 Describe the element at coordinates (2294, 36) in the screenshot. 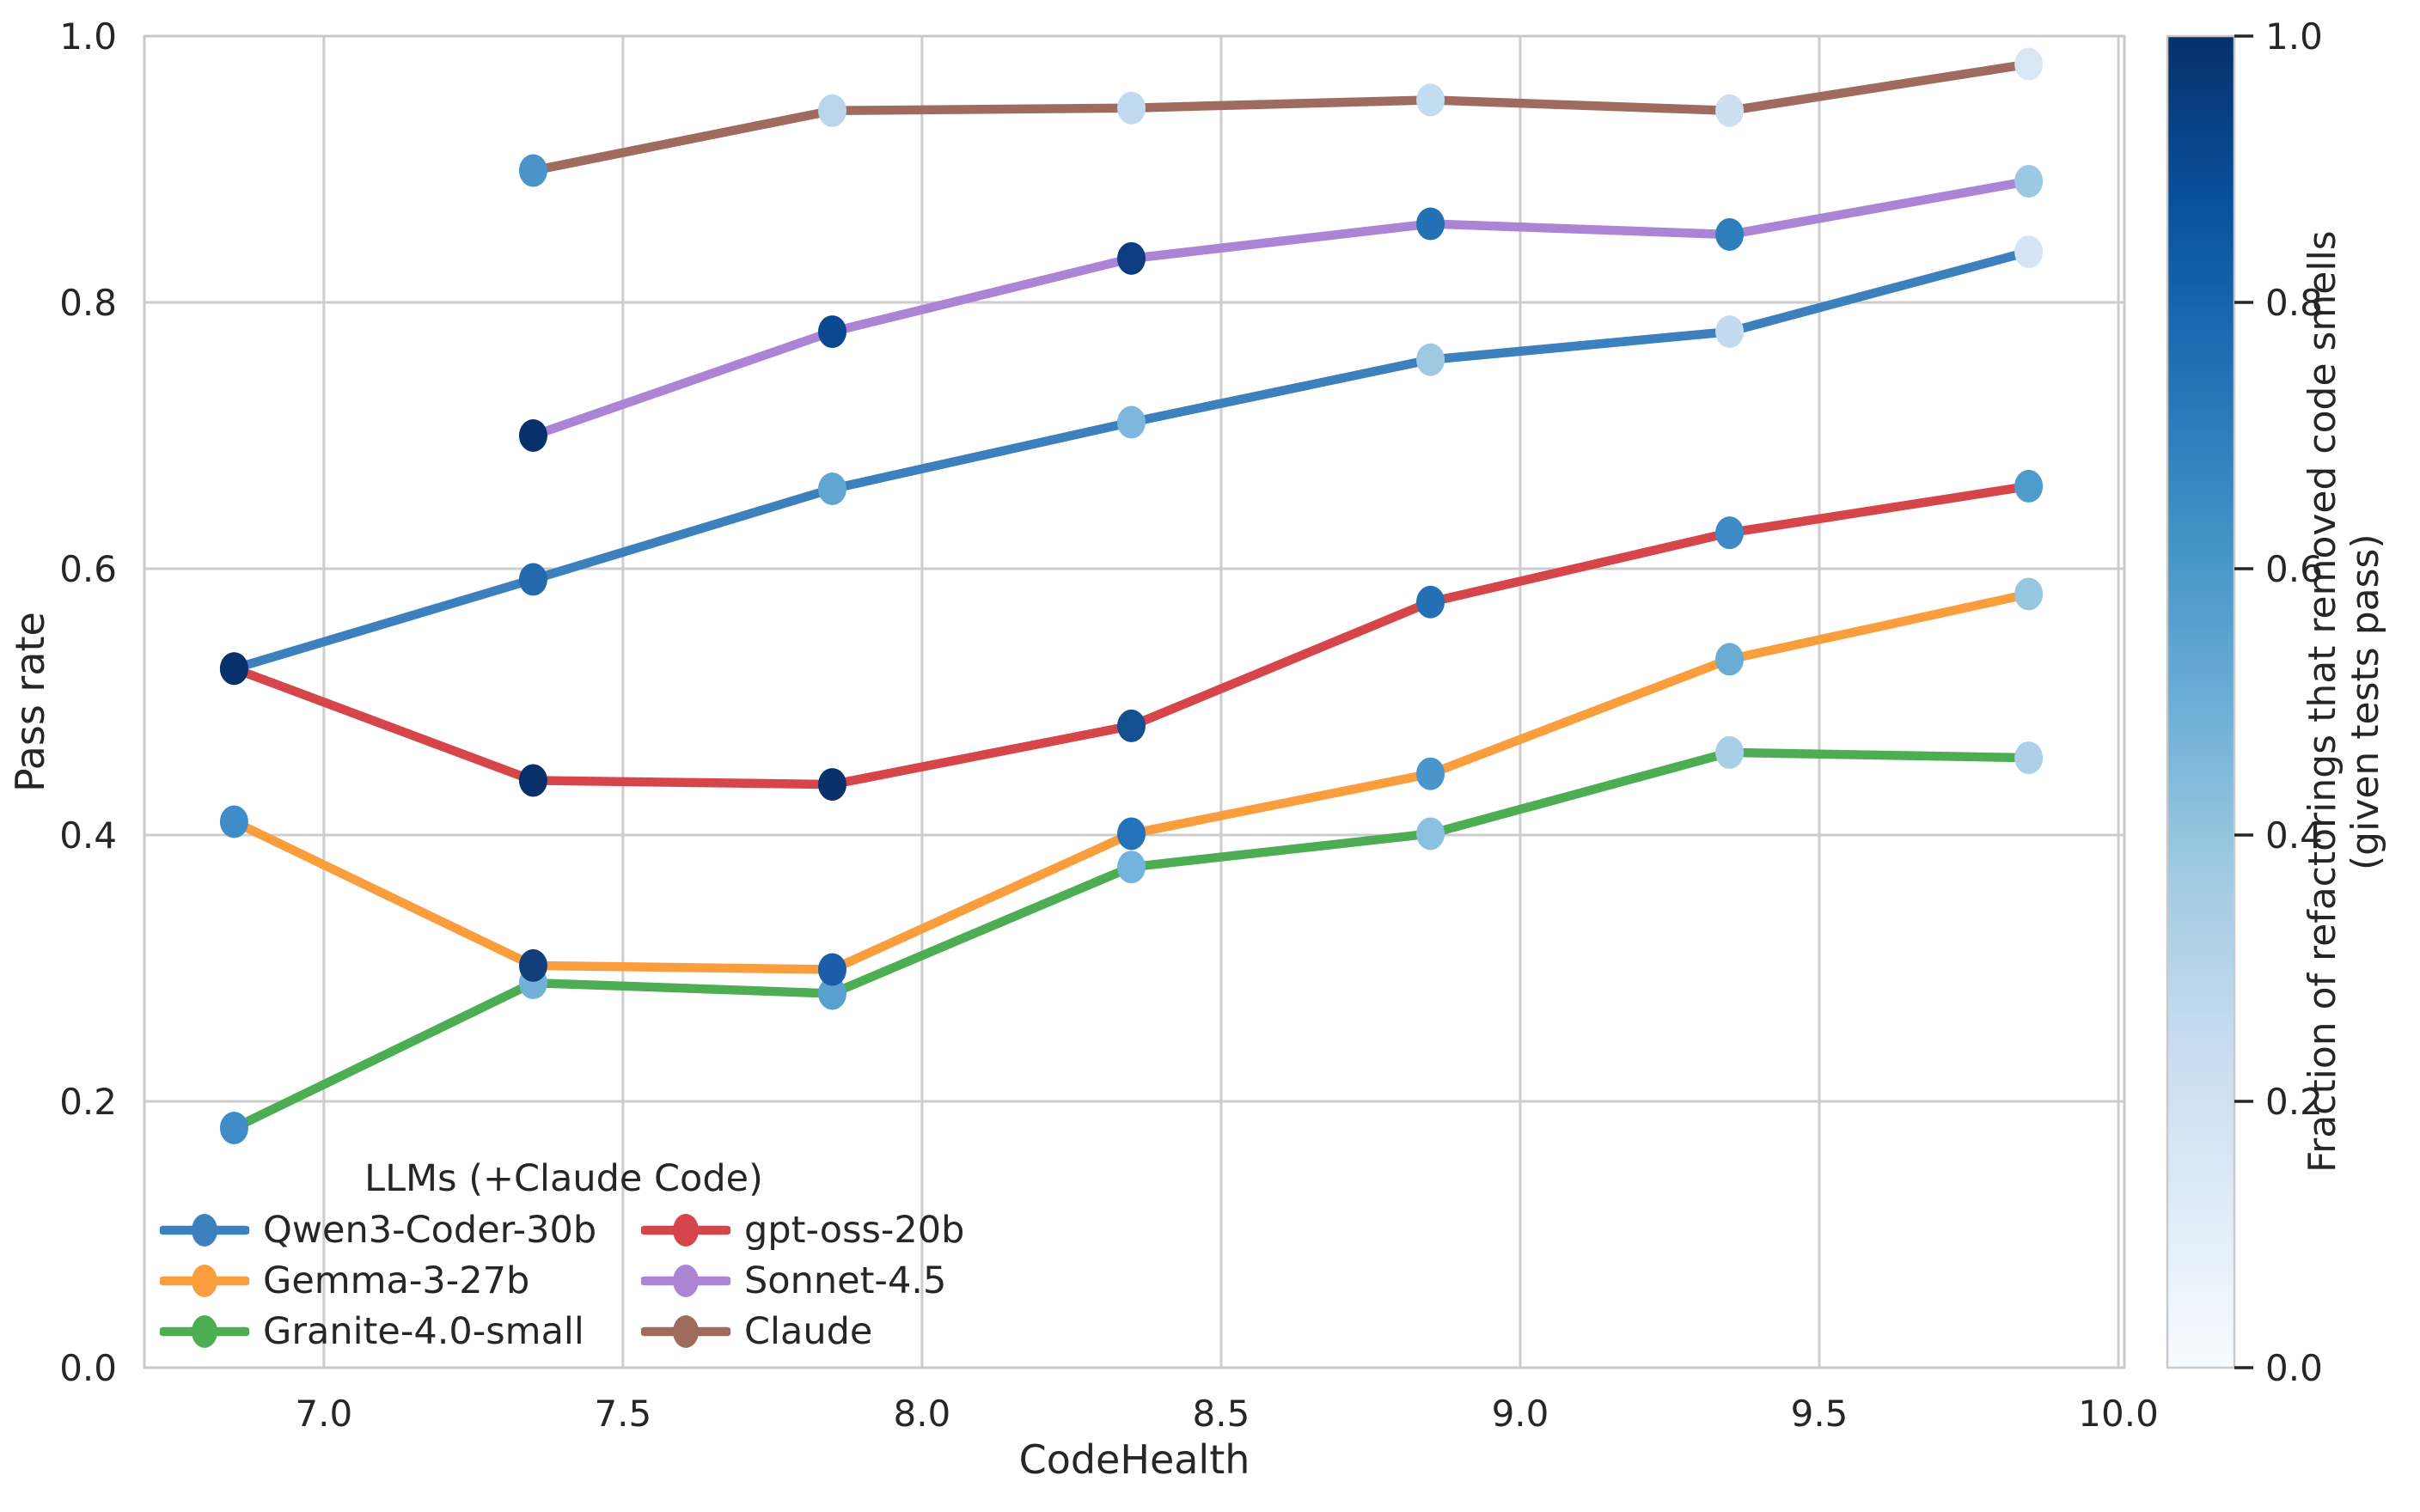

I see `colorbar-tick-label: 1.0` at that location.